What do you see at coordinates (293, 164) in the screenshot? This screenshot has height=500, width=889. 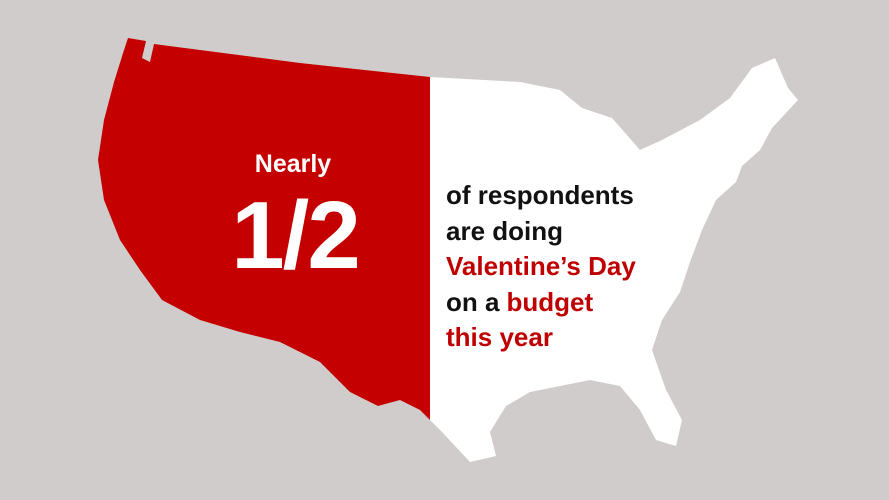 I see `headline-lead: Nearly` at bounding box center [293, 164].